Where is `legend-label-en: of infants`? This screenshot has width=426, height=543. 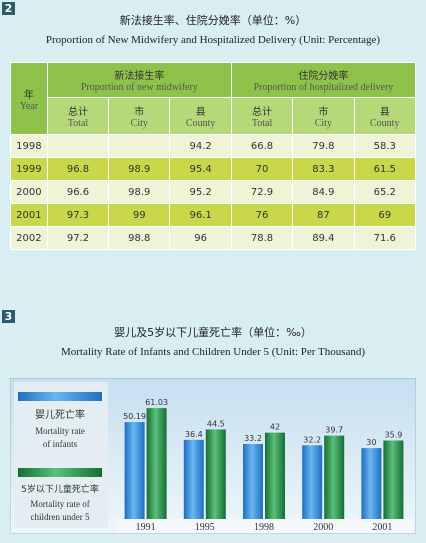 legend-label-en: of infants is located at coordinates (60, 444).